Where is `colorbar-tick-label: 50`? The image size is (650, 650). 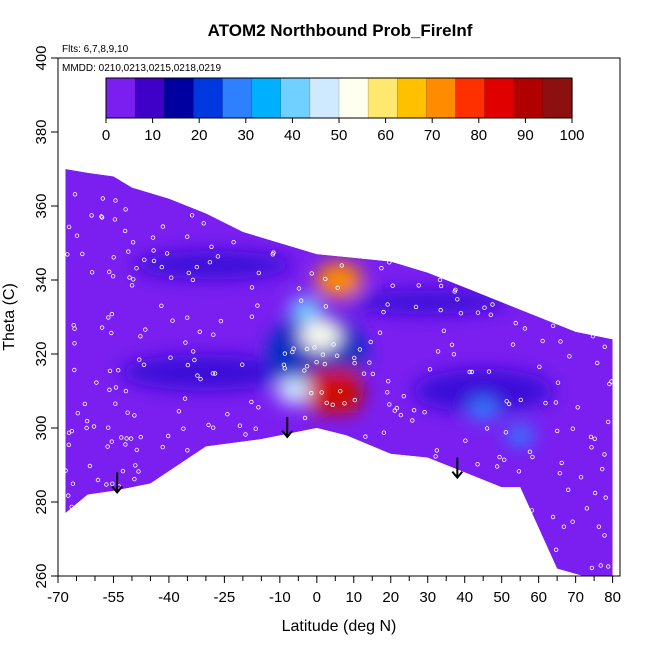
colorbar-tick-label: 50 is located at coordinates (339, 135).